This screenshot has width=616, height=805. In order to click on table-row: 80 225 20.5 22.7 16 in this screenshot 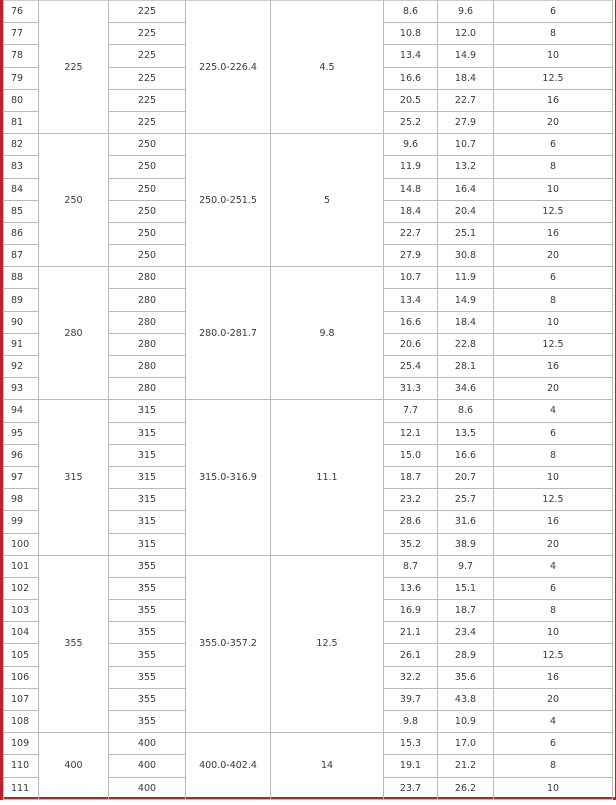, I will do `click(308, 100)`.